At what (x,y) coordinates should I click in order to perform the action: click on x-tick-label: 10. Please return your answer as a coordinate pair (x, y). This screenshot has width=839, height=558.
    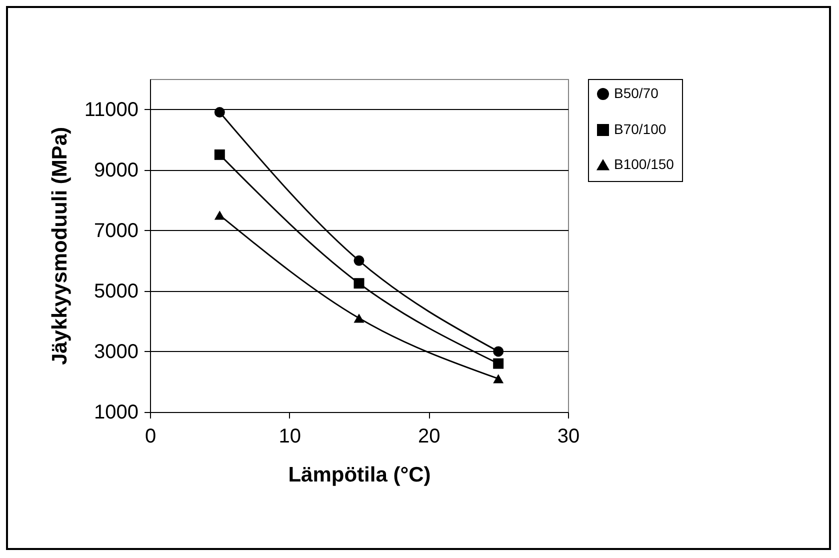
    Looking at the image, I should click on (289, 437).